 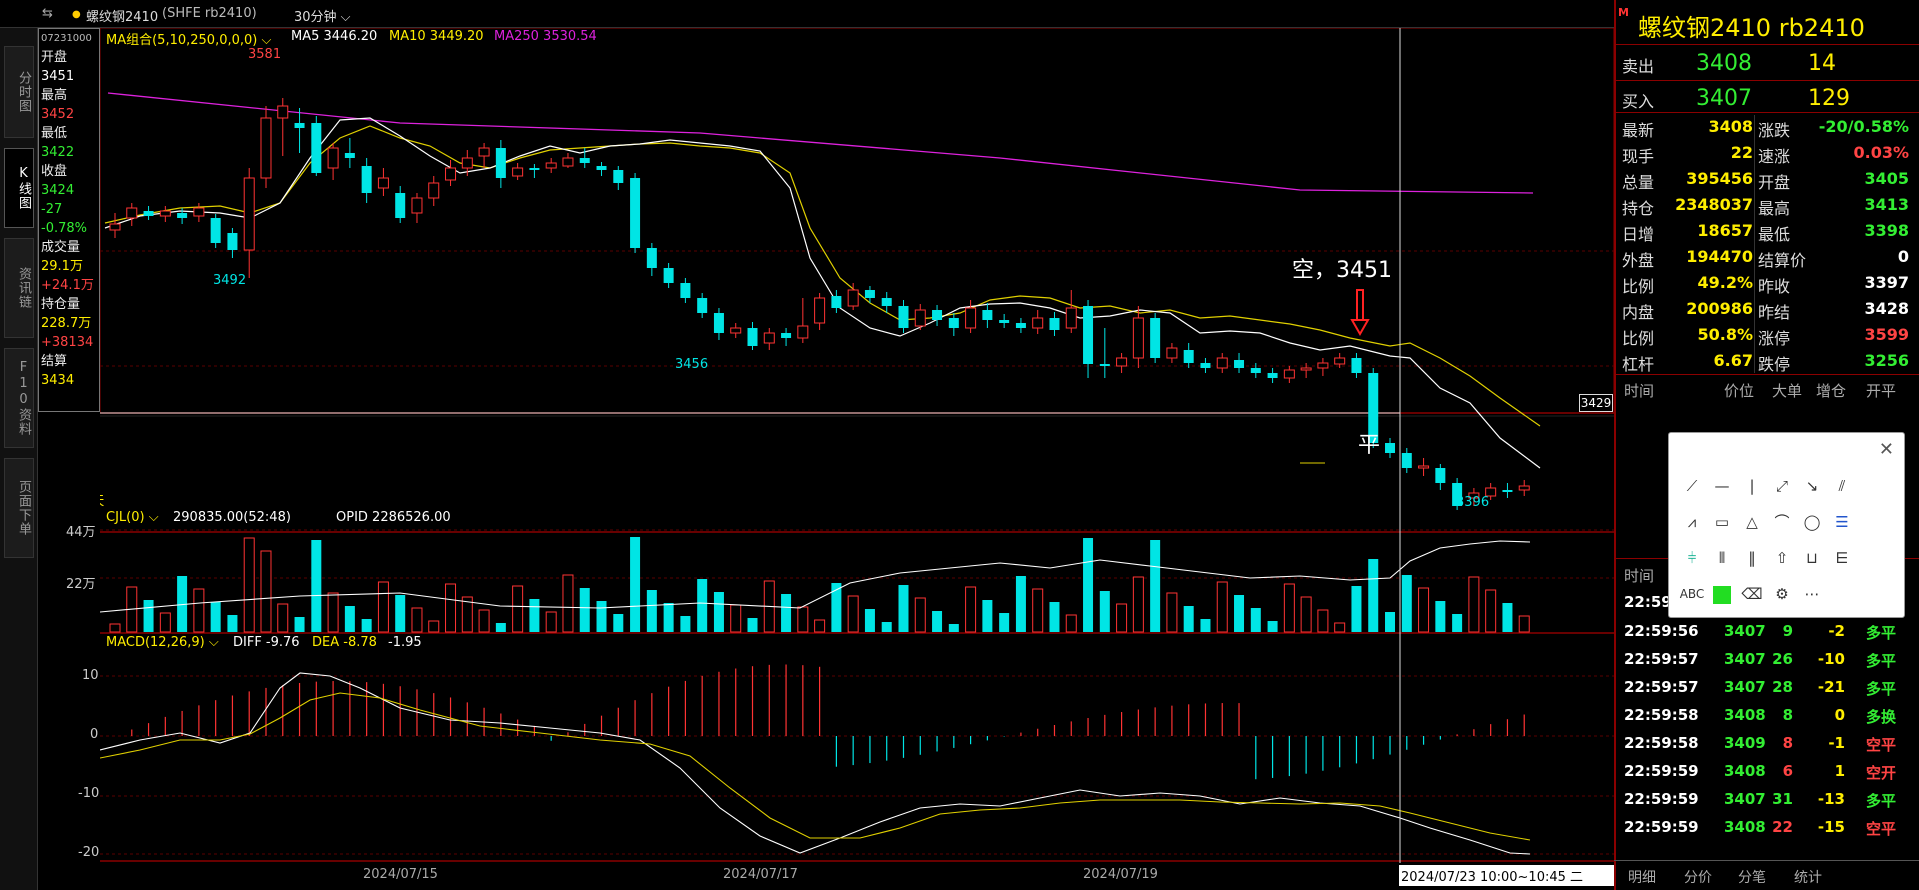 I want to click on tick-row: 22:59:57 3407 28 -21 多平, so click(x=1767, y=688).